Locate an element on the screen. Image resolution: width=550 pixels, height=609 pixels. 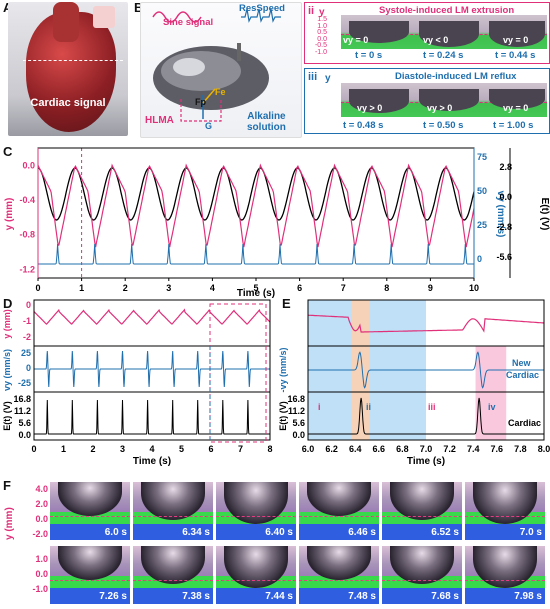
c-xtick: 1 is located at coordinates (81, 288).